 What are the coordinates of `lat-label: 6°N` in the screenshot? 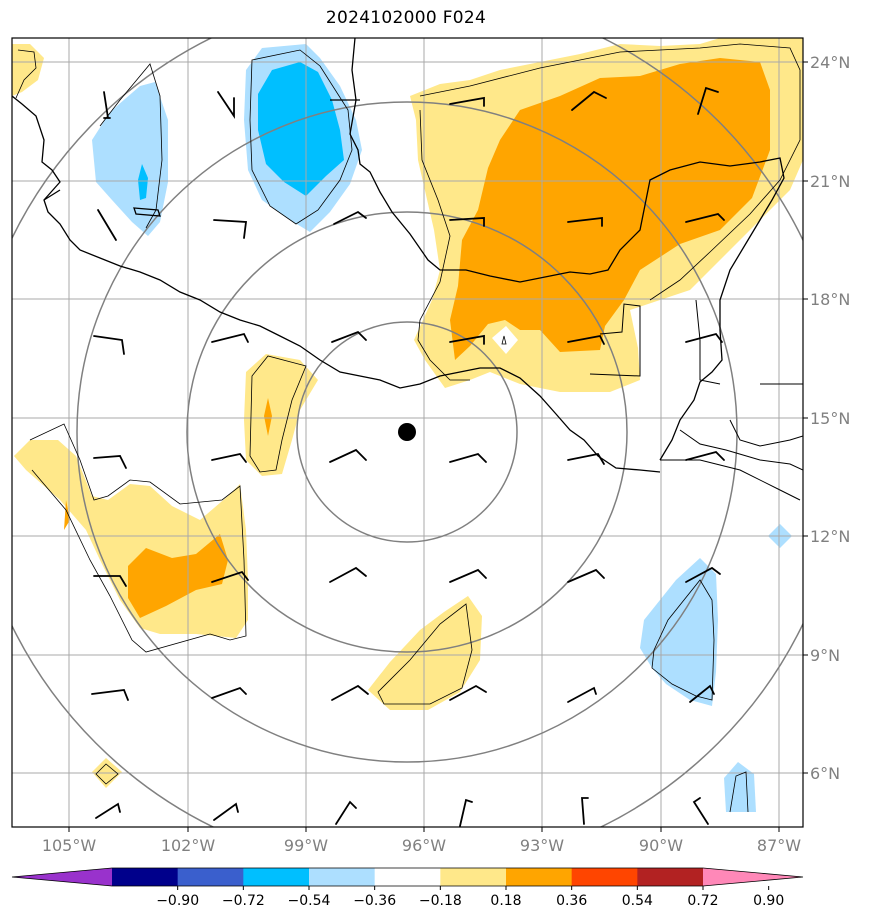 It's located at (825, 773).